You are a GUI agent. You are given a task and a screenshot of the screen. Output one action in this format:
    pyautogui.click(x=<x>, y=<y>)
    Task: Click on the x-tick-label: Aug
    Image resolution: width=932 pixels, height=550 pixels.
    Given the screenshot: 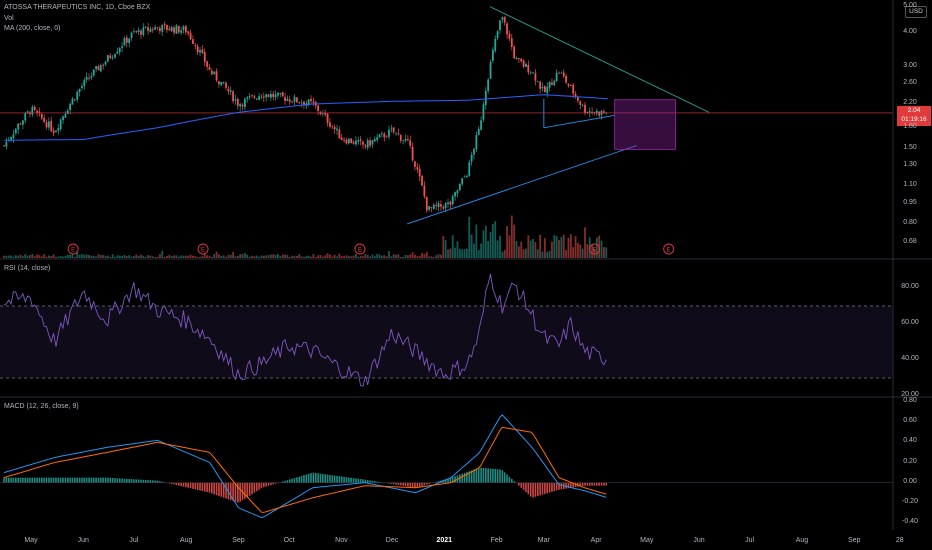 What is the action you would take?
    pyautogui.click(x=802, y=540)
    